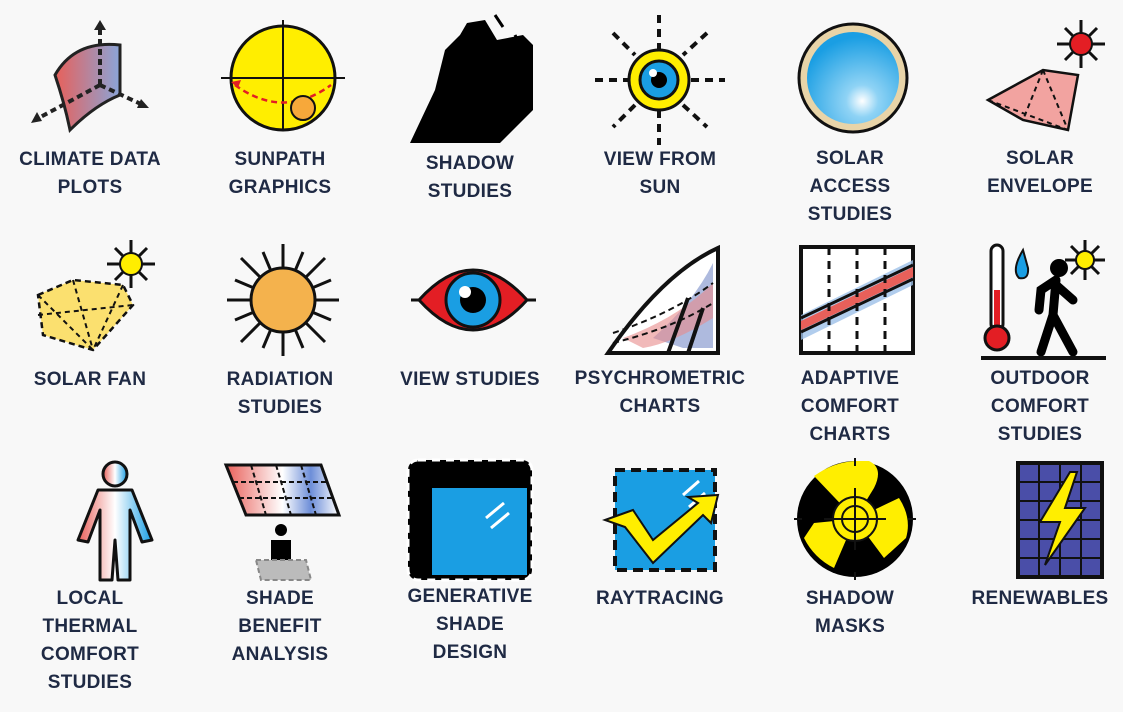 Image resolution: width=1123 pixels, height=712 pixels. I want to click on tool-label: SHADE BENEFIT ANALYSIS, so click(280, 626).